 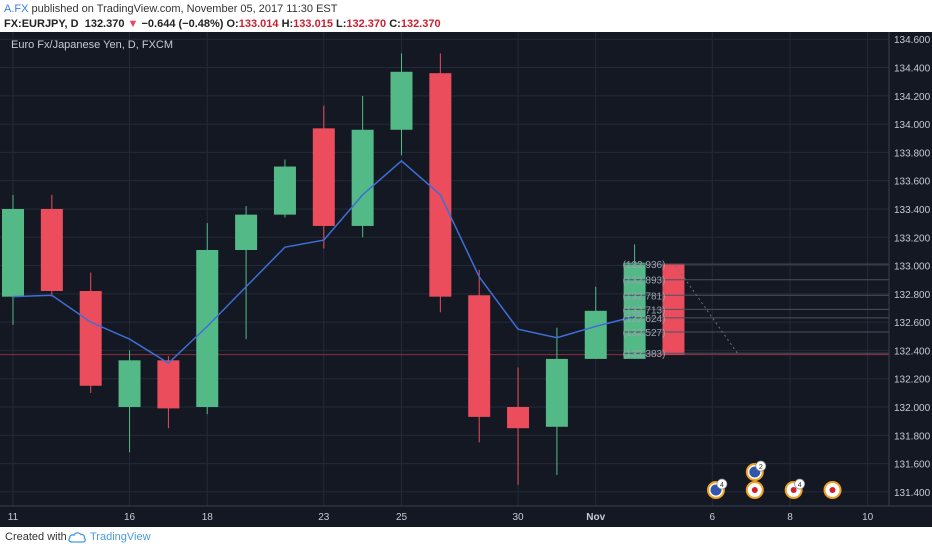 What do you see at coordinates (208, 517) in the screenshot?
I see `x-tick-label: 18` at bounding box center [208, 517].